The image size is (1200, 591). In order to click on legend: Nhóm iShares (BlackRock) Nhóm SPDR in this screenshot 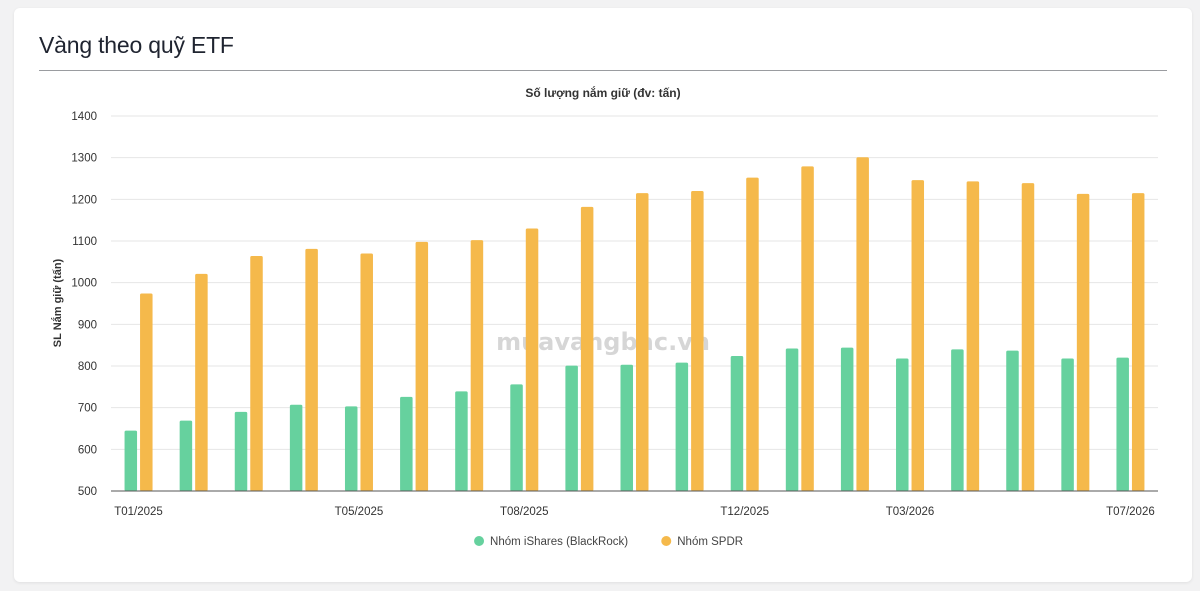, I will do `click(608, 542)`.